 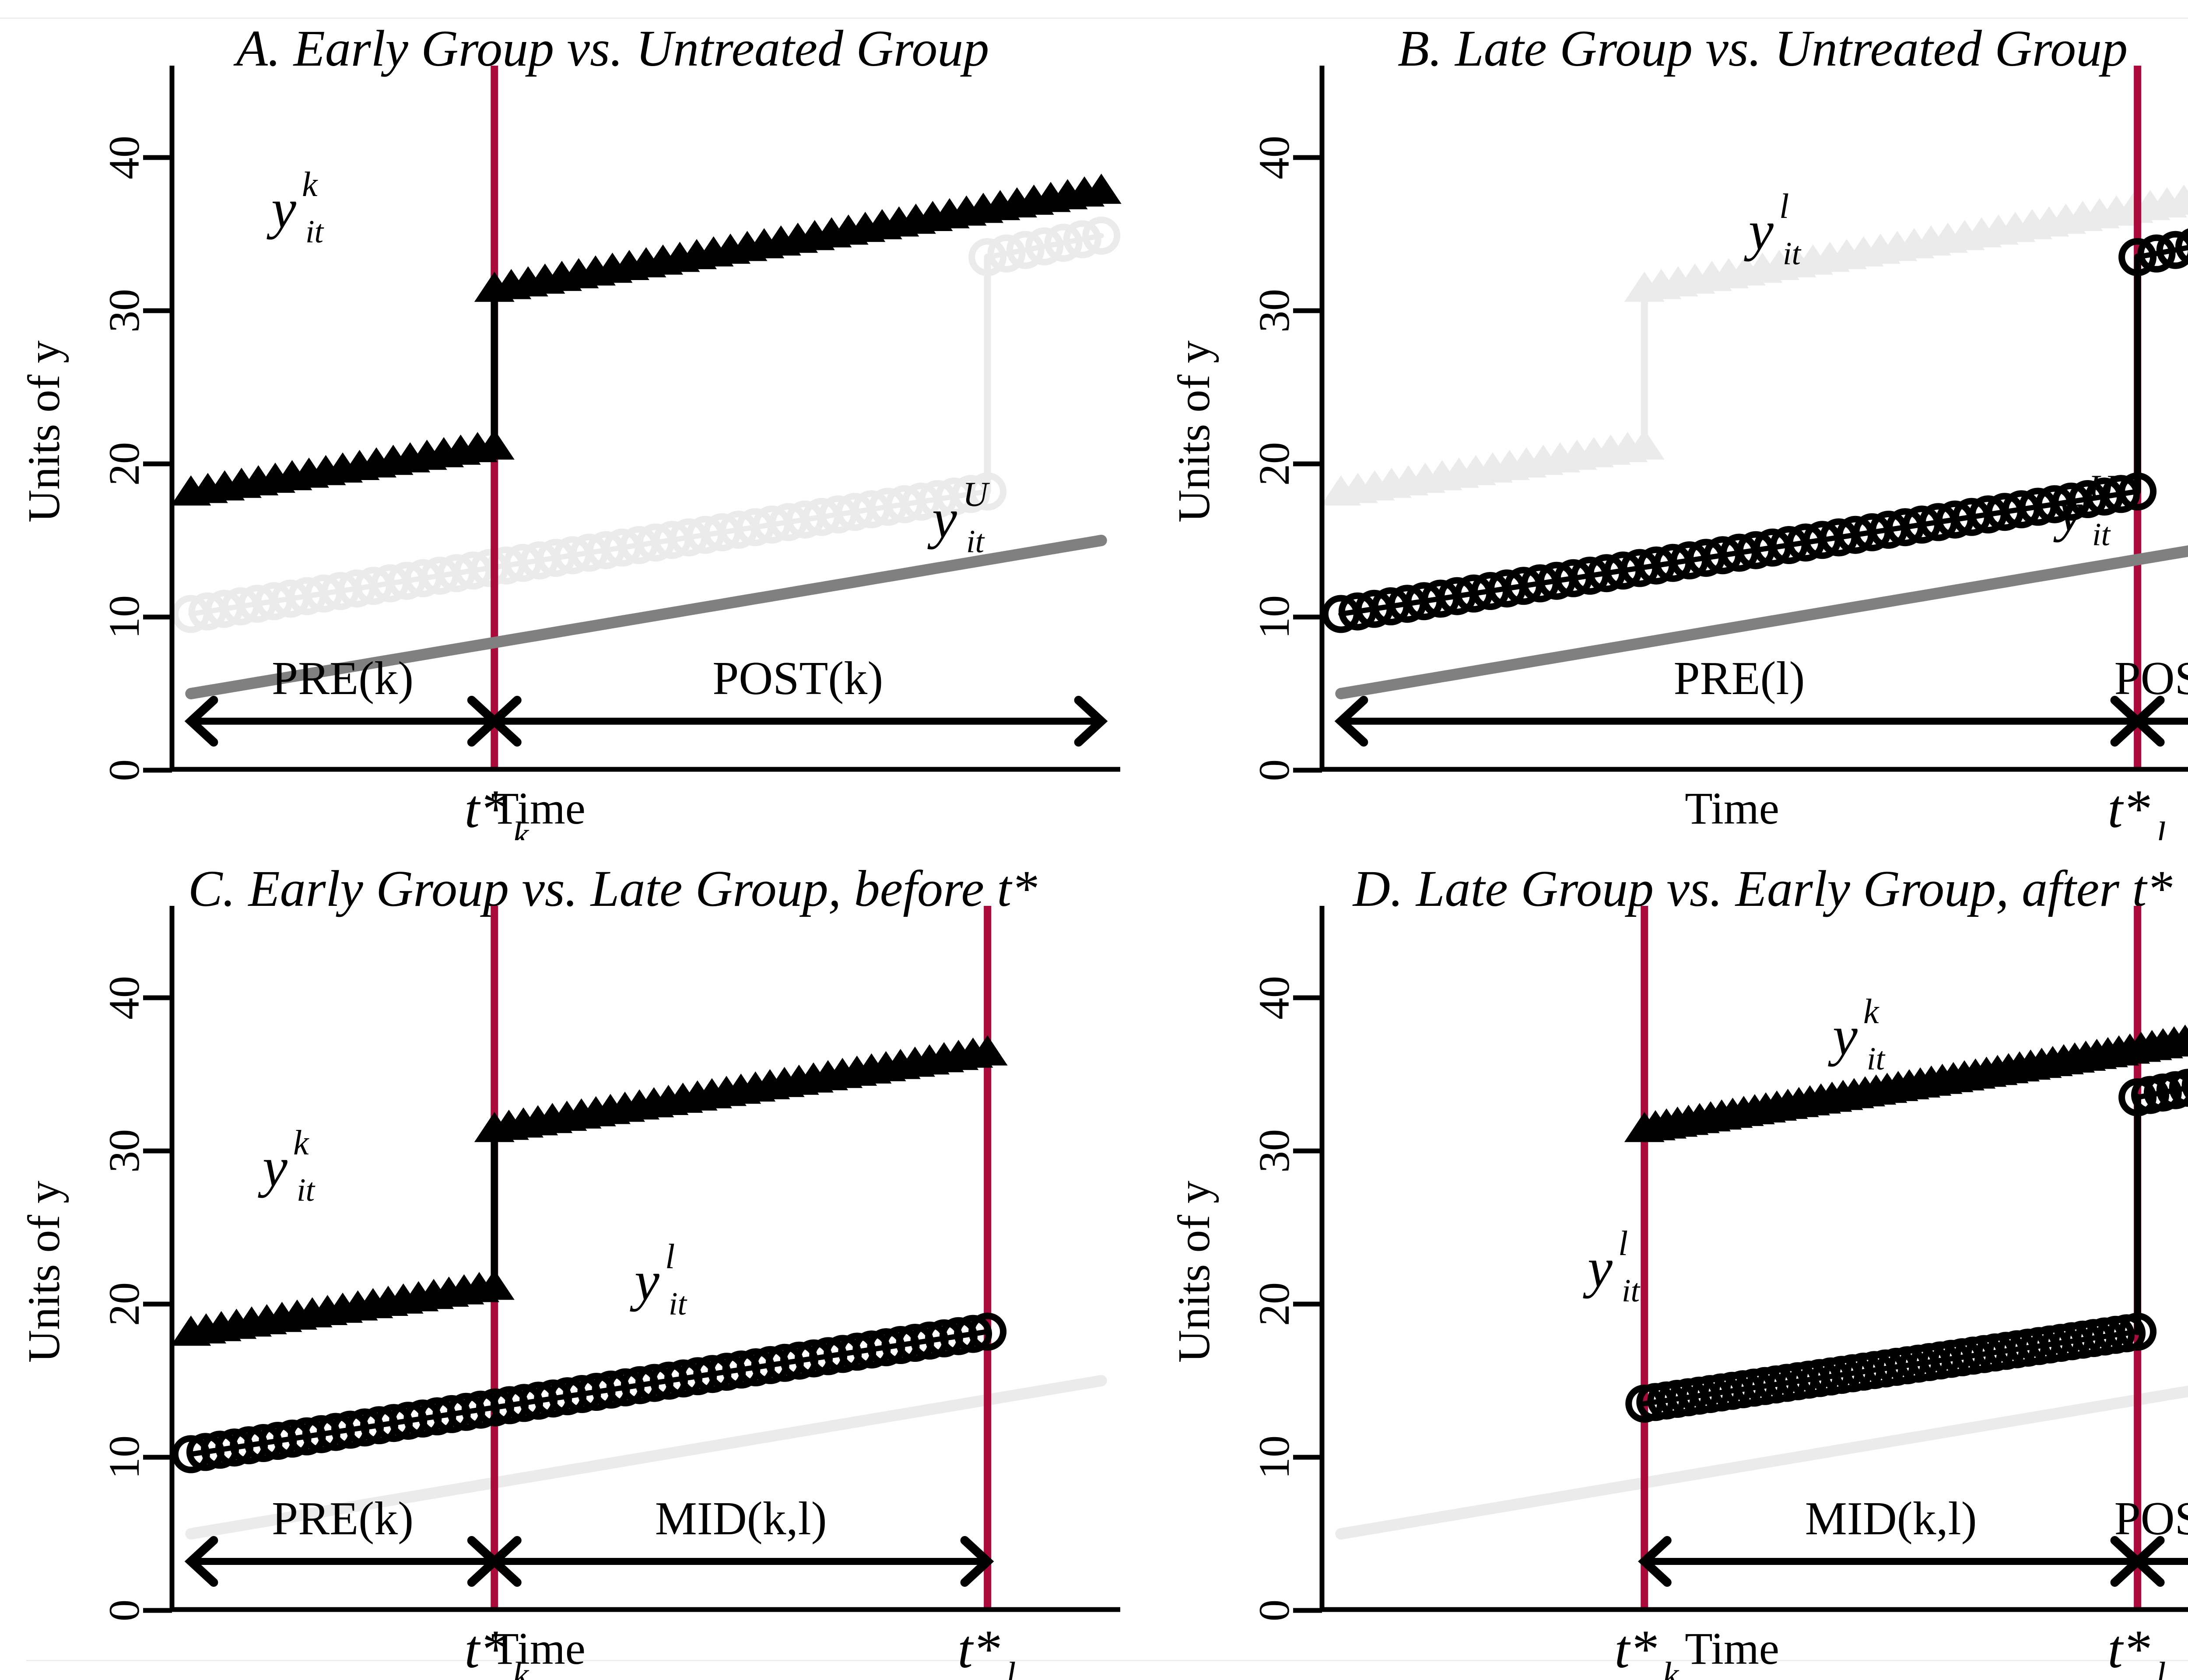 I want to click on y-tick-label: 0, so click(x=124, y=770).